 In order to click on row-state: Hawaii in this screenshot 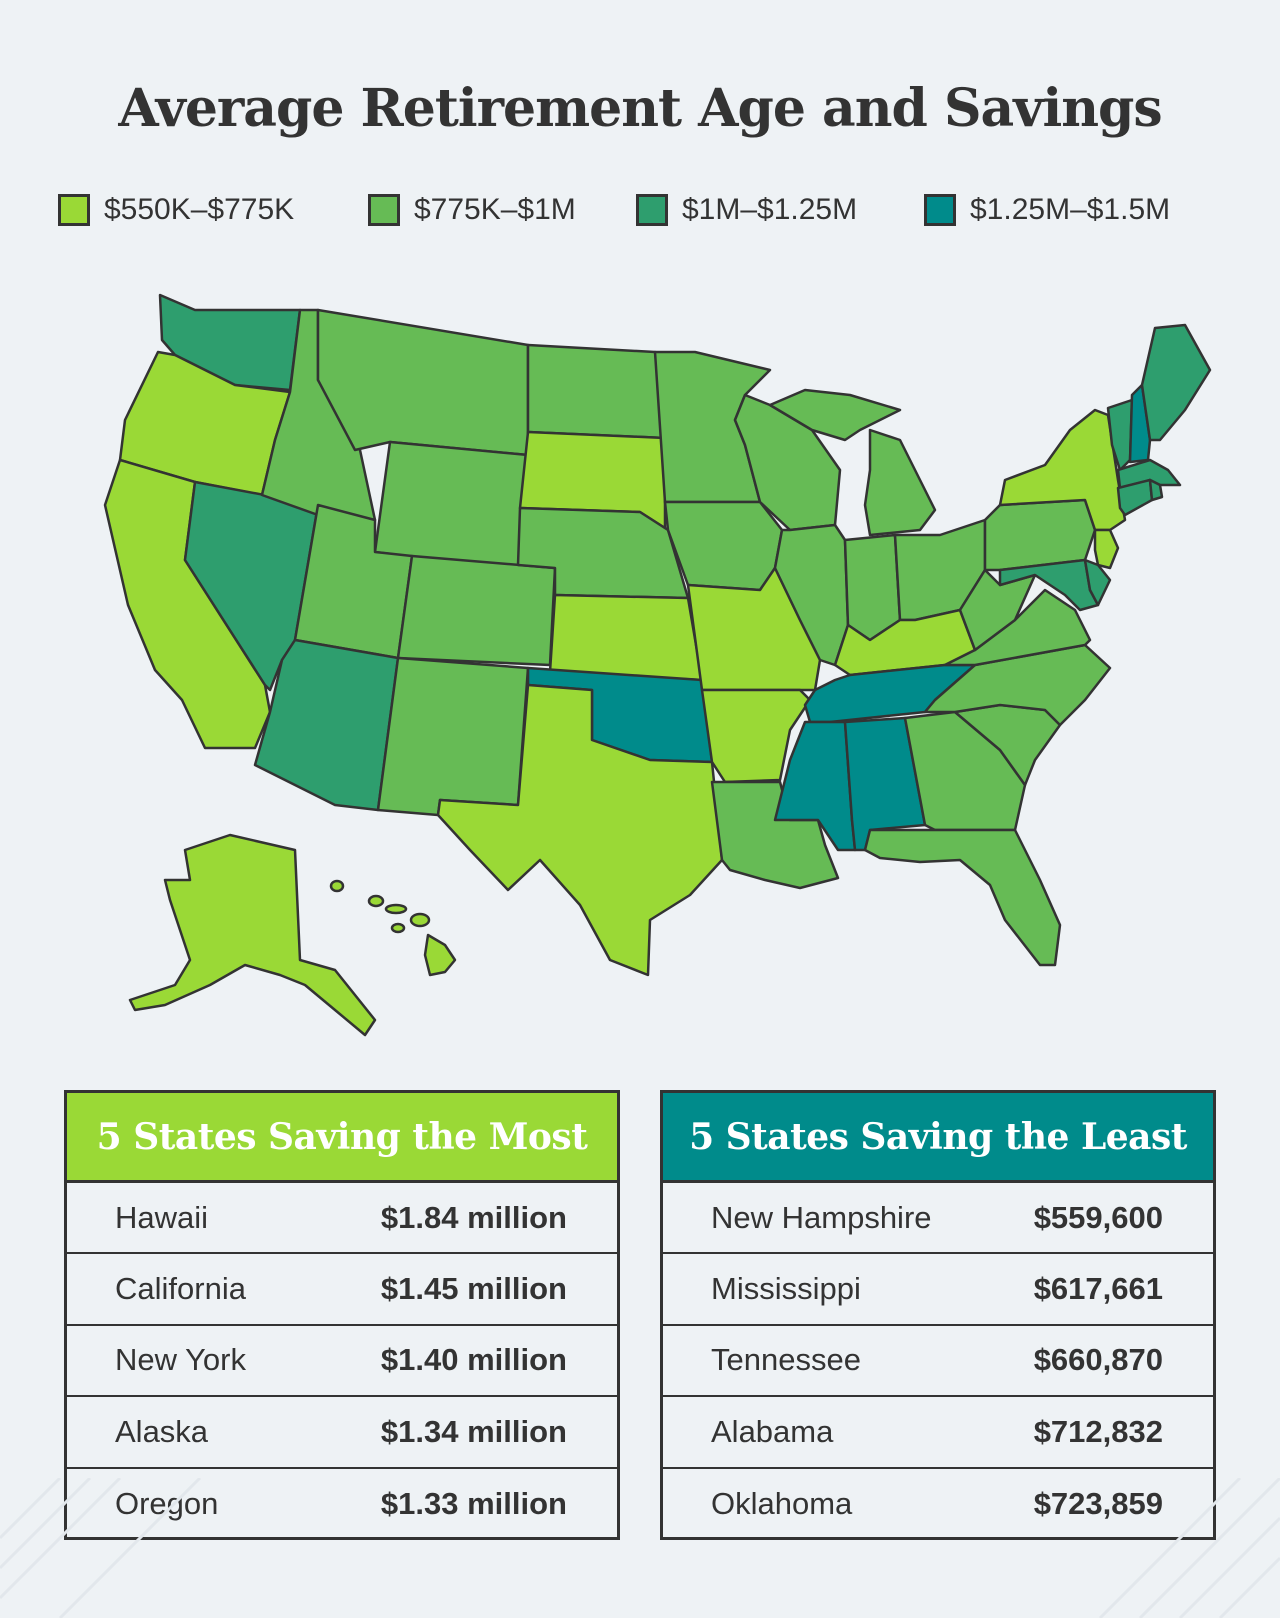, I will do `click(162, 1217)`.